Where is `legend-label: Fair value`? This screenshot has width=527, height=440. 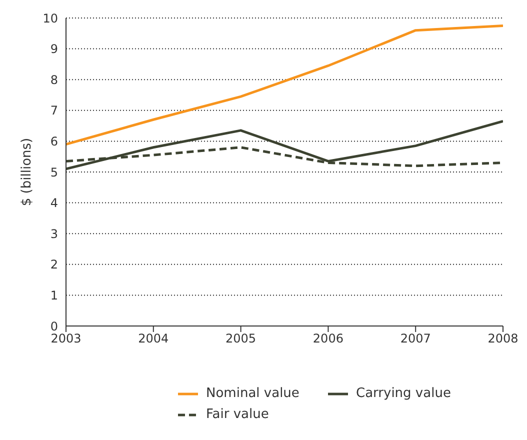 legend-label: Fair value is located at coordinates (237, 414).